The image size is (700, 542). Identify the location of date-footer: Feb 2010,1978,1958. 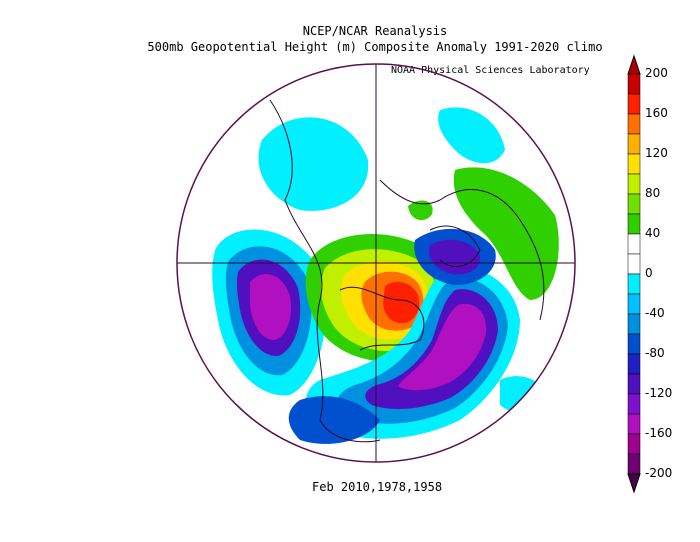
(377, 487).